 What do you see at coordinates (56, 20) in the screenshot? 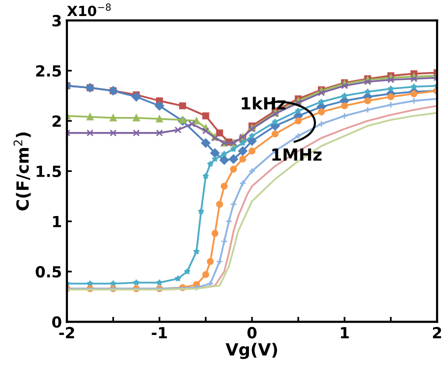
I see `y-tick-label: 3` at bounding box center [56, 20].